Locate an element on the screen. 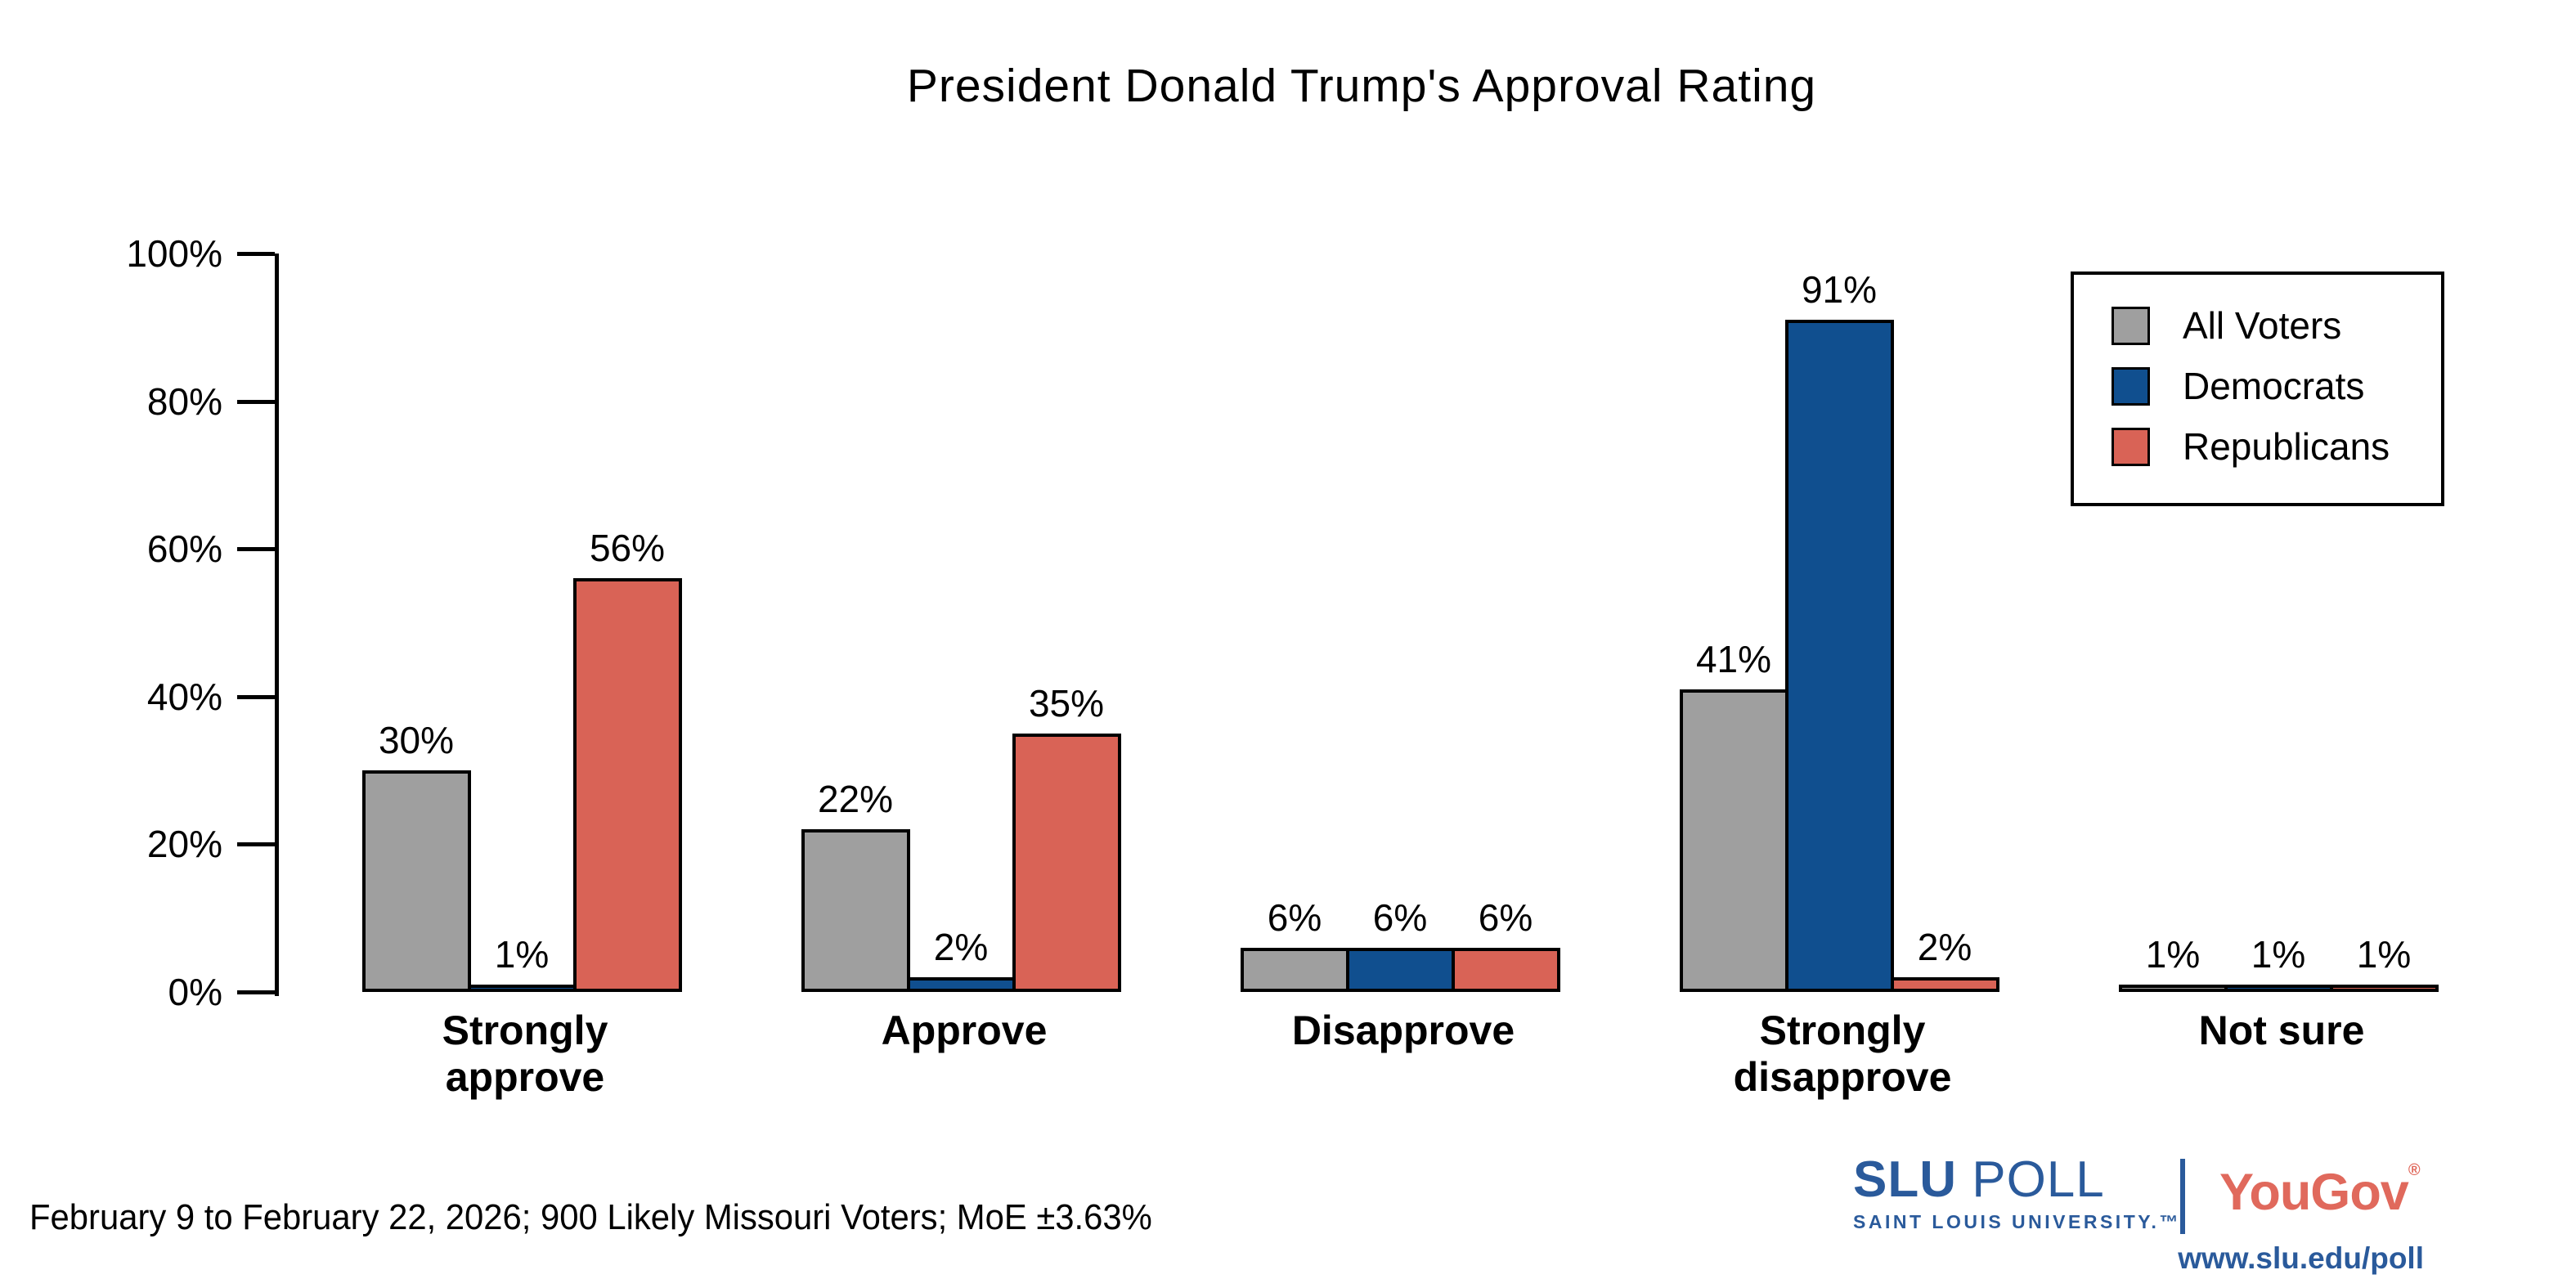  registered-mark: ® is located at coordinates (2414, 1170).